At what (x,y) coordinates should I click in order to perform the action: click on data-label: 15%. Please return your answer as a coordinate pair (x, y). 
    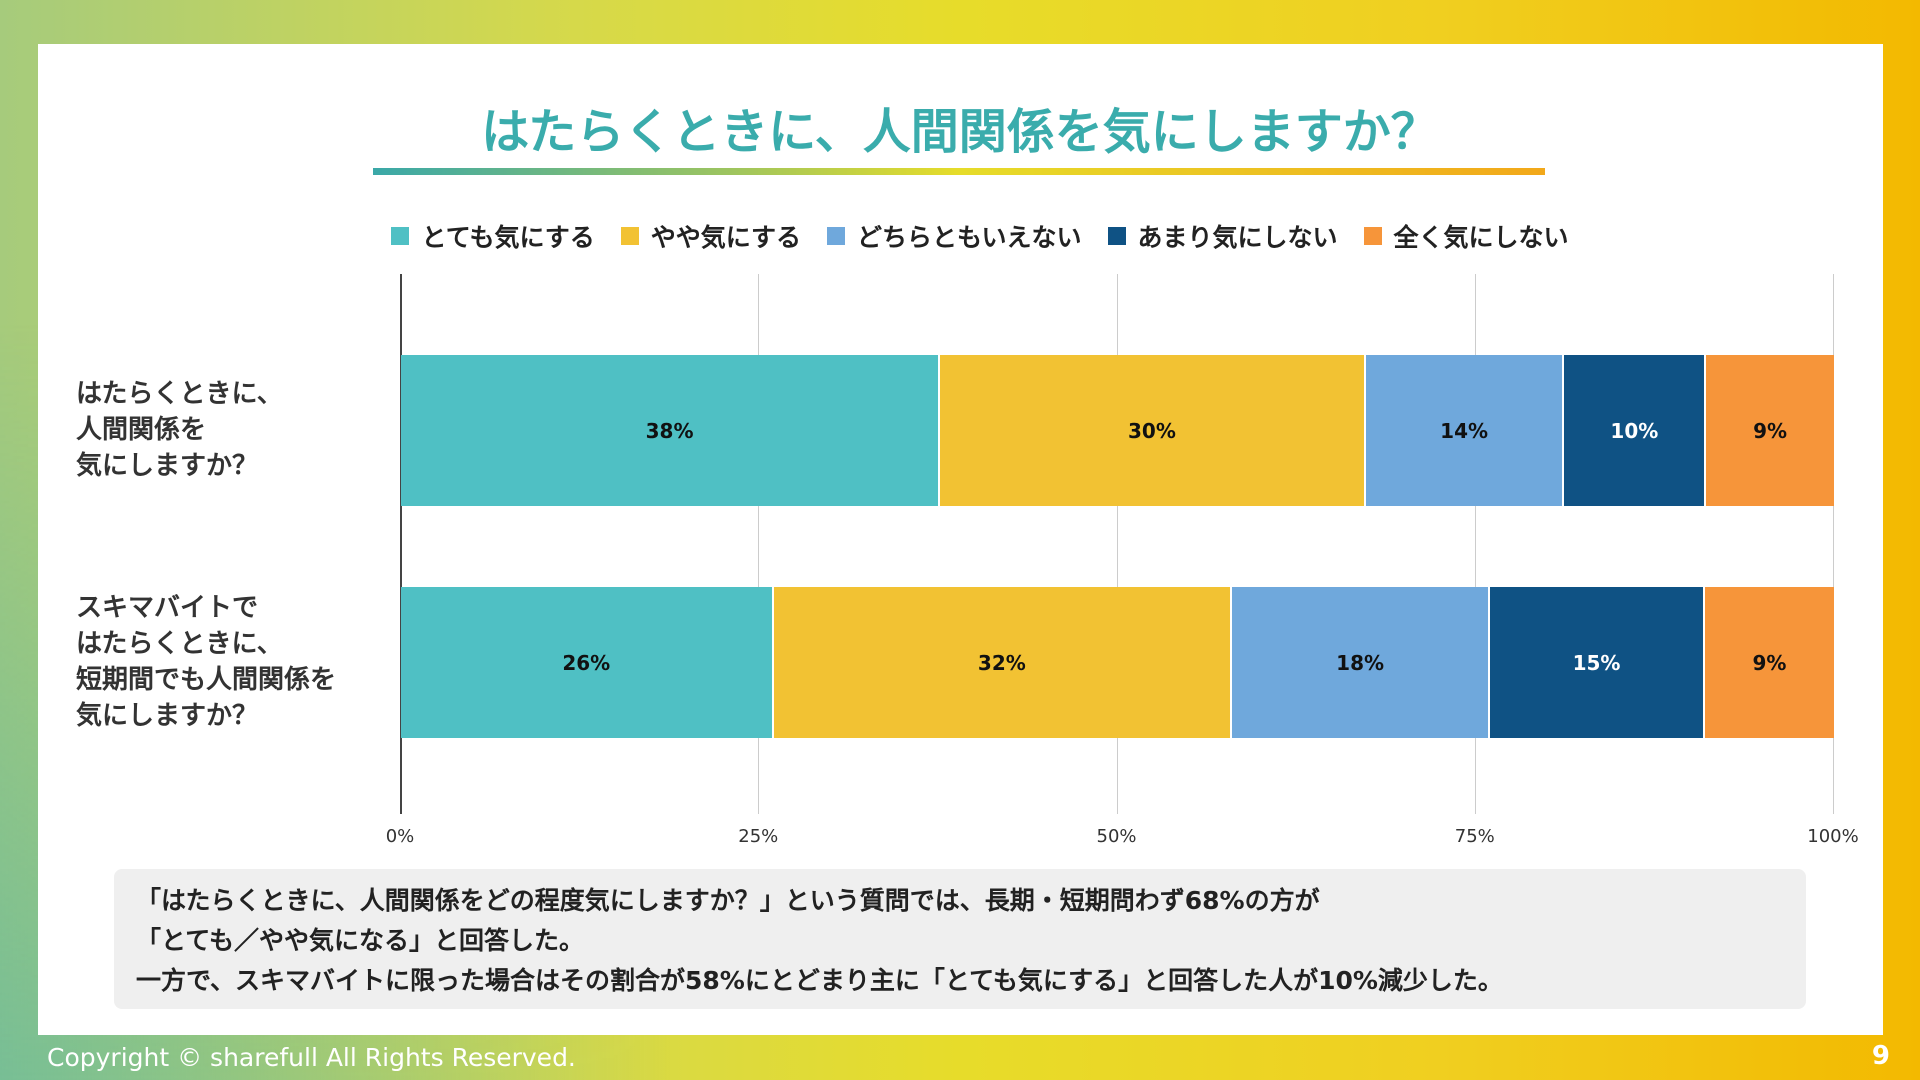
    Looking at the image, I should click on (1596, 662).